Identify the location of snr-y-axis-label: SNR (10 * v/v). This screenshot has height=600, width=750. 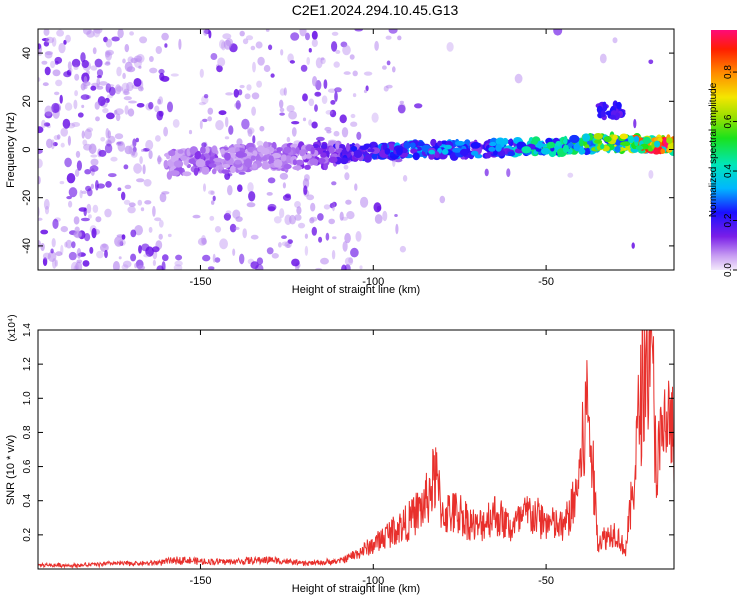
(11, 470).